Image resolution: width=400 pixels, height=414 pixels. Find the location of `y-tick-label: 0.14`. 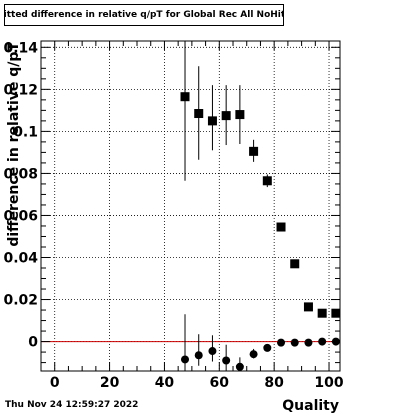

y-tick-label: 0.14 is located at coordinates (20, 48).